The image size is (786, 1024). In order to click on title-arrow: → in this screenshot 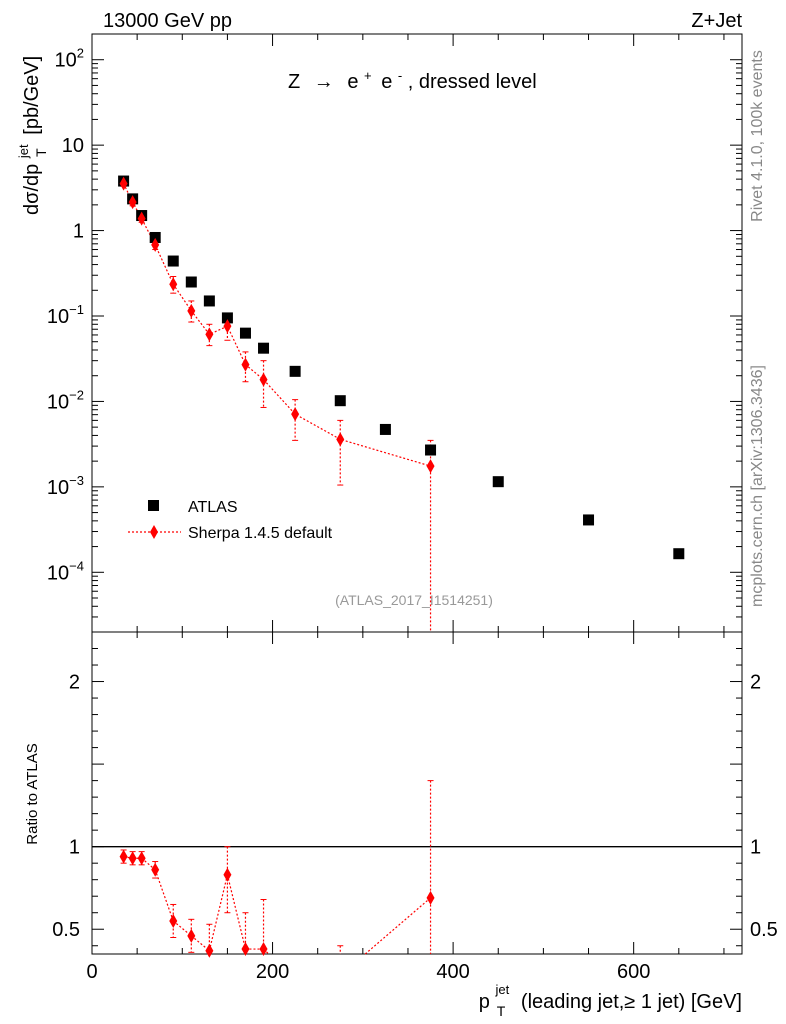, I will do `click(324, 82)`.